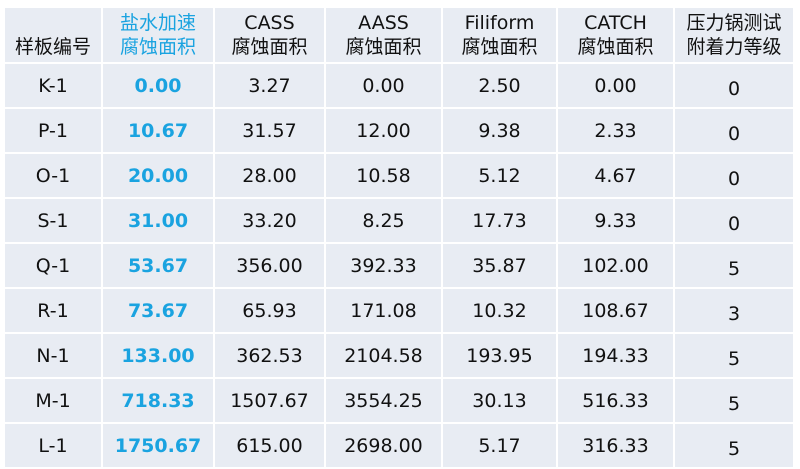 The image size is (800, 469). Describe the element at coordinates (269, 310) in the screenshot. I see `cell-cass: 65.93` at that location.